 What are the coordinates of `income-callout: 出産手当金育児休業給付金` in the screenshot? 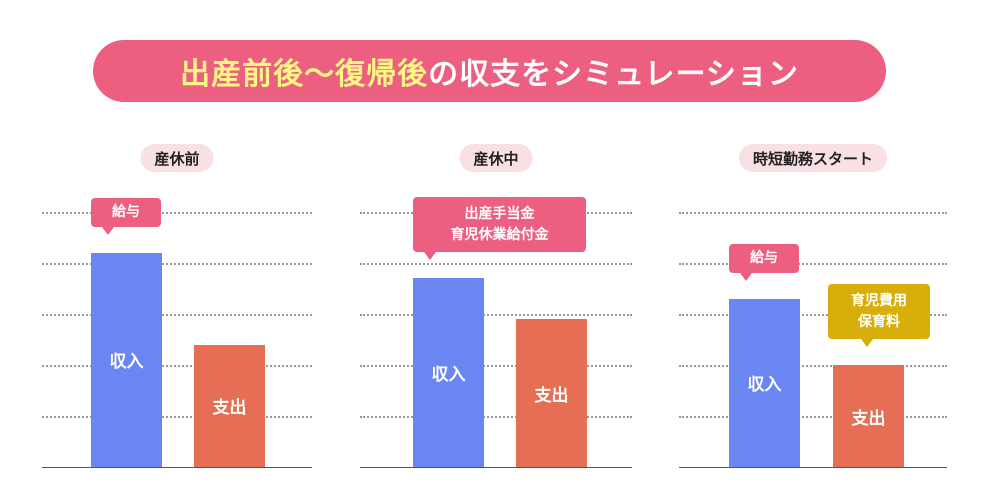 It's located at (499, 229).